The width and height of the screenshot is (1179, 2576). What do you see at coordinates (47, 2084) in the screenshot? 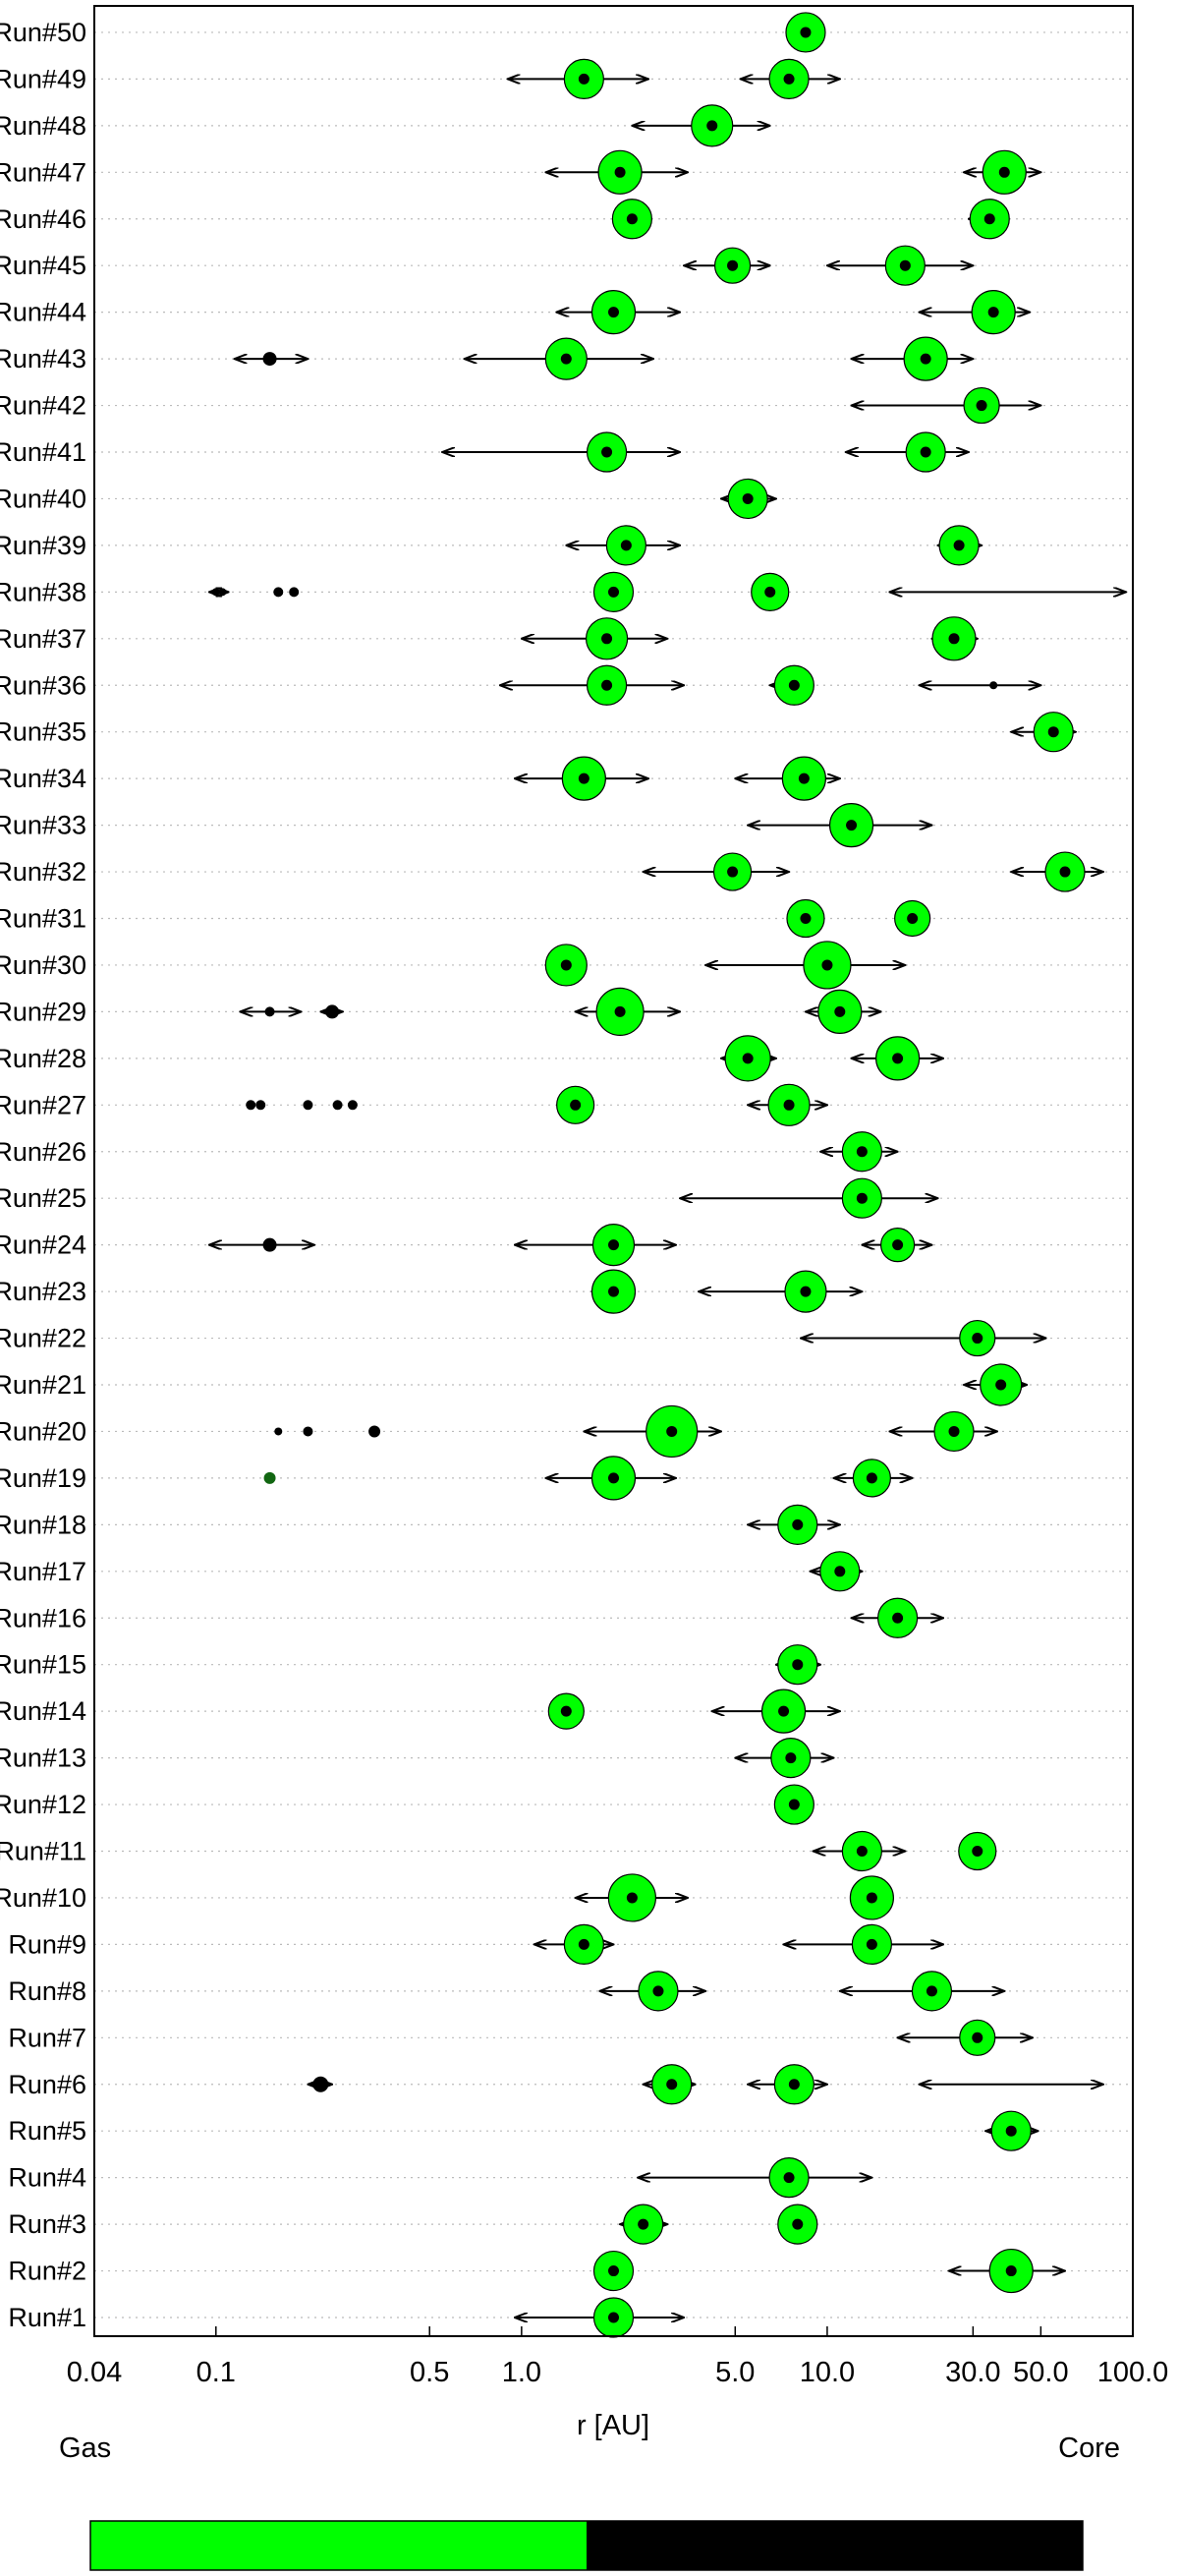
I see `run-label: Run#6` at bounding box center [47, 2084].